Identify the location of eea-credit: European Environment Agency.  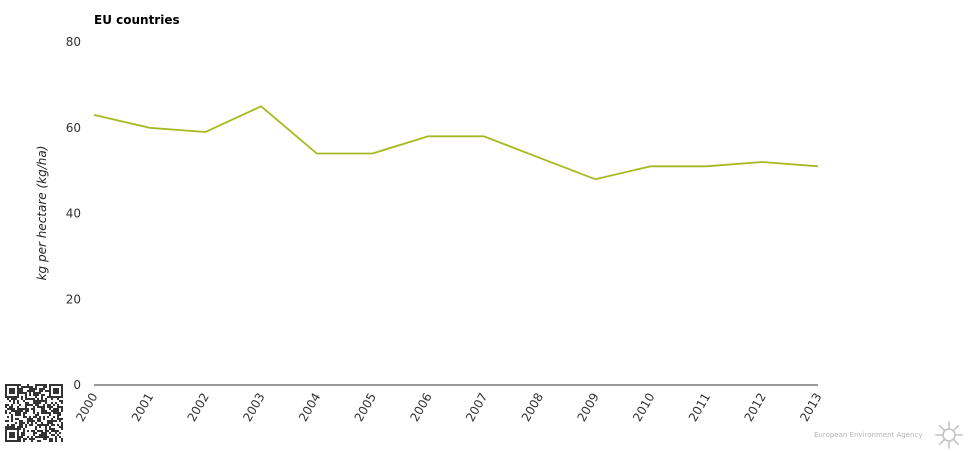
(868, 435).